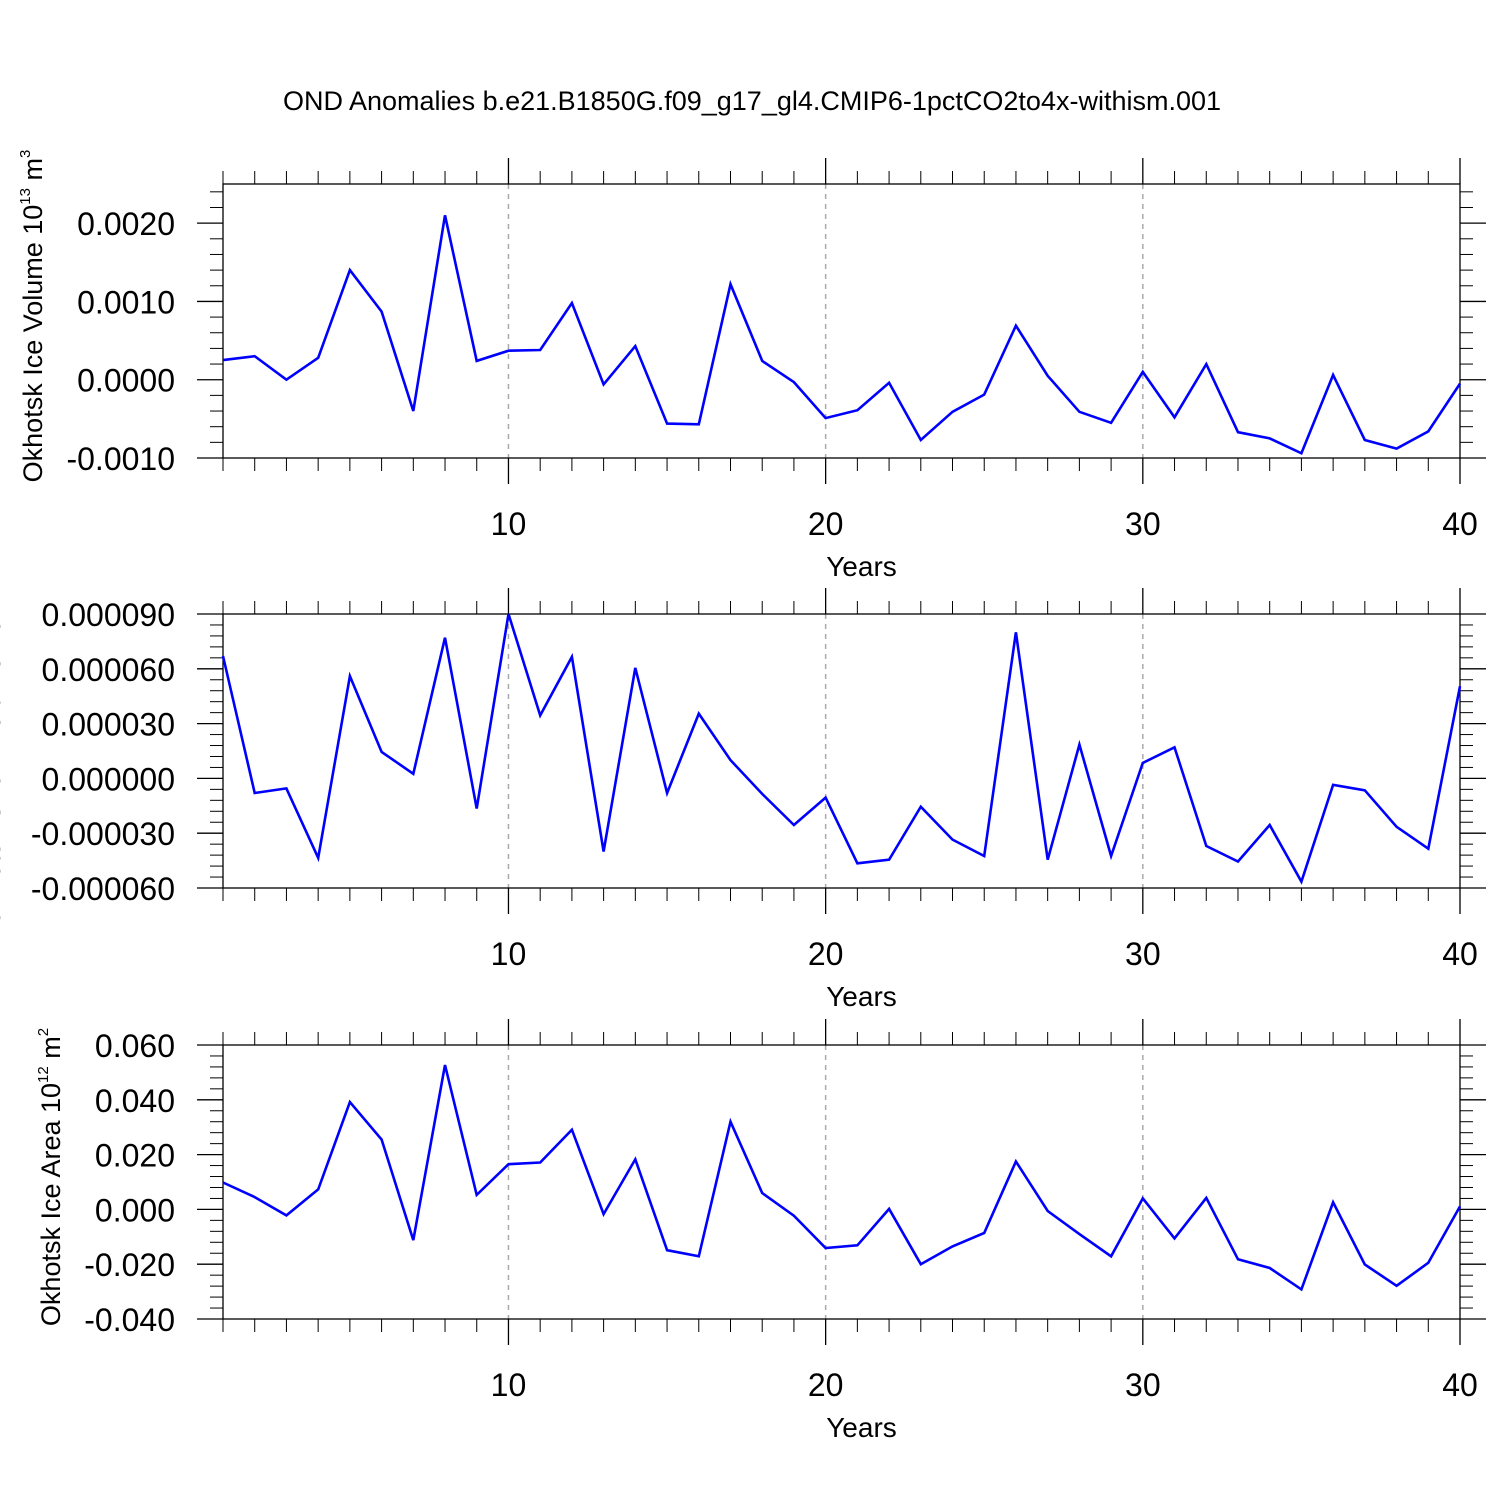 The width and height of the screenshot is (1500, 1500). What do you see at coordinates (126, 381) in the screenshot?
I see `y-tick-label: 0.0000` at bounding box center [126, 381].